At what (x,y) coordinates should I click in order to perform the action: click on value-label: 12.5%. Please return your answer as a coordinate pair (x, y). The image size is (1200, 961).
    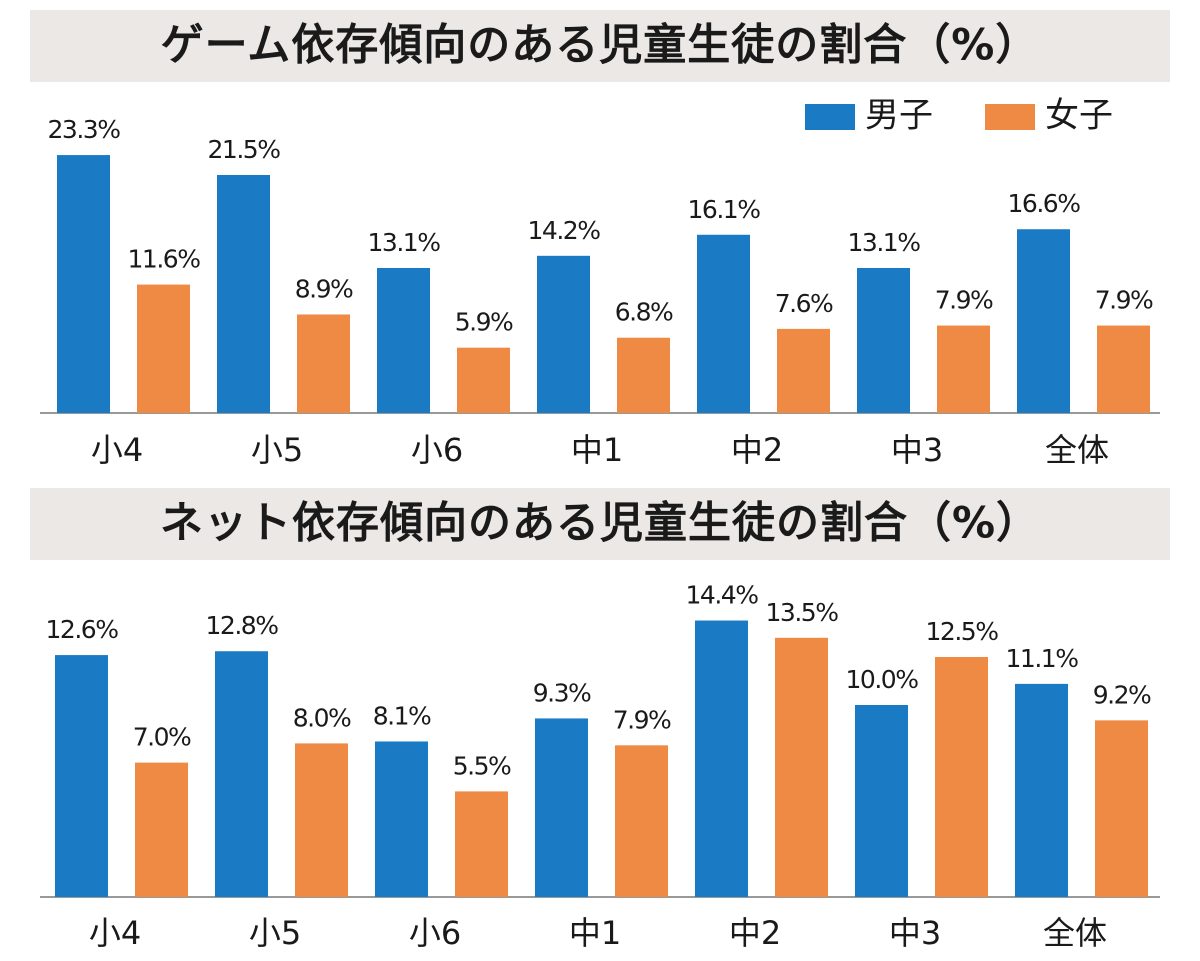
    Looking at the image, I should click on (962, 631).